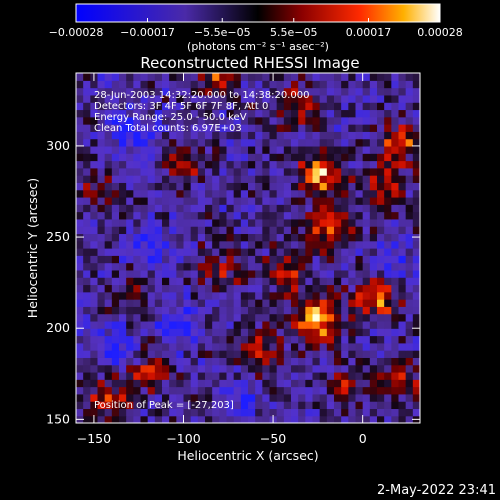 The image size is (500, 500). What do you see at coordinates (249, 63) in the screenshot?
I see `chart-title: Reconstructed RHESSI Image` at bounding box center [249, 63].